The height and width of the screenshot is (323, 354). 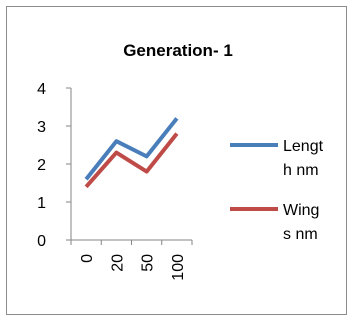 What do you see at coordinates (178, 50) in the screenshot?
I see `chart-title: Generation- 1` at bounding box center [178, 50].